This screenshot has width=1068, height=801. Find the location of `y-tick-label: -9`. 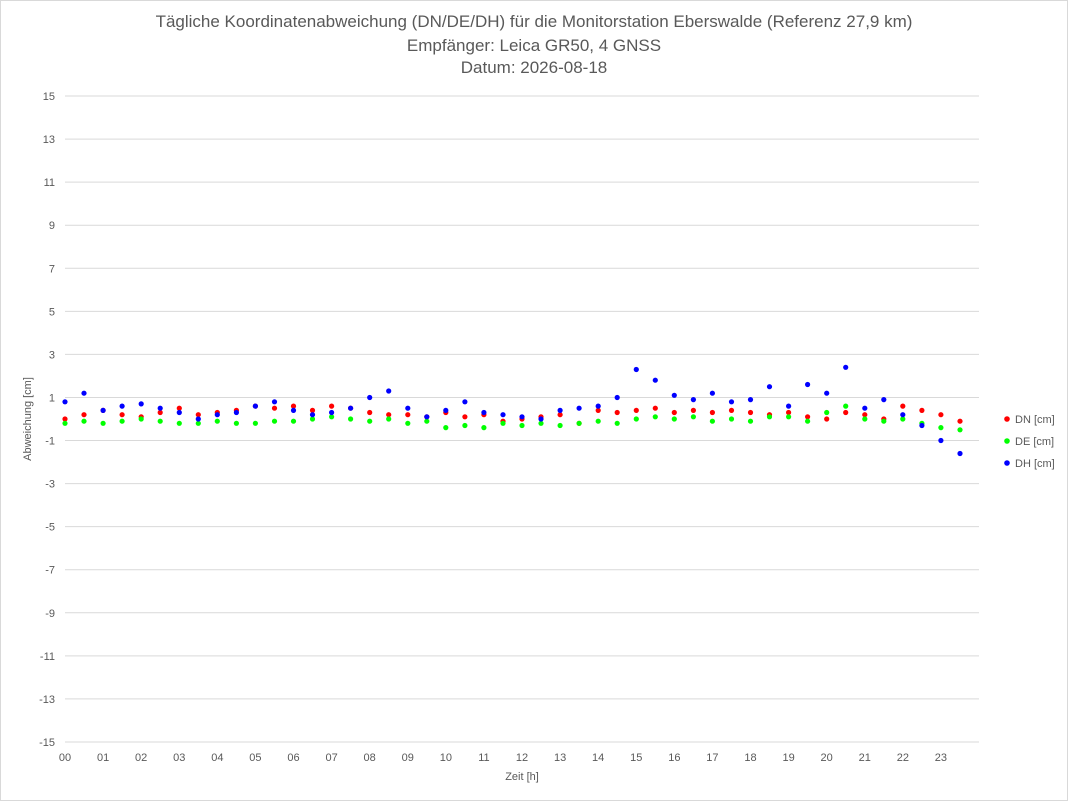

y-tick-label: -9 is located at coordinates (50, 614).